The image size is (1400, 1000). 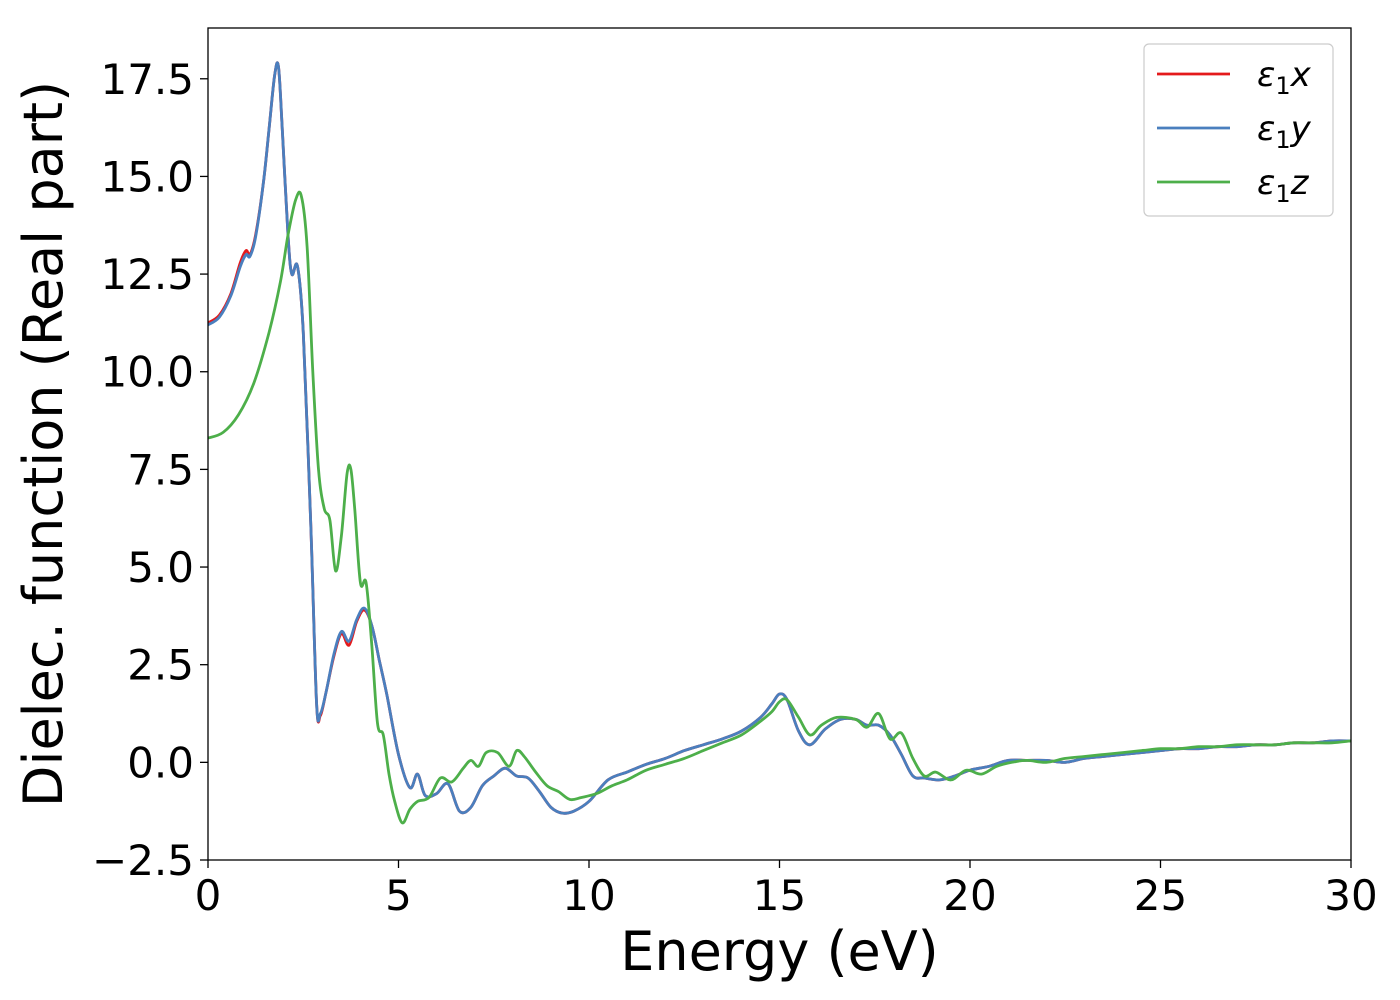 What do you see at coordinates (147, 274) in the screenshot?
I see `y-tick-label: 12.5` at bounding box center [147, 274].